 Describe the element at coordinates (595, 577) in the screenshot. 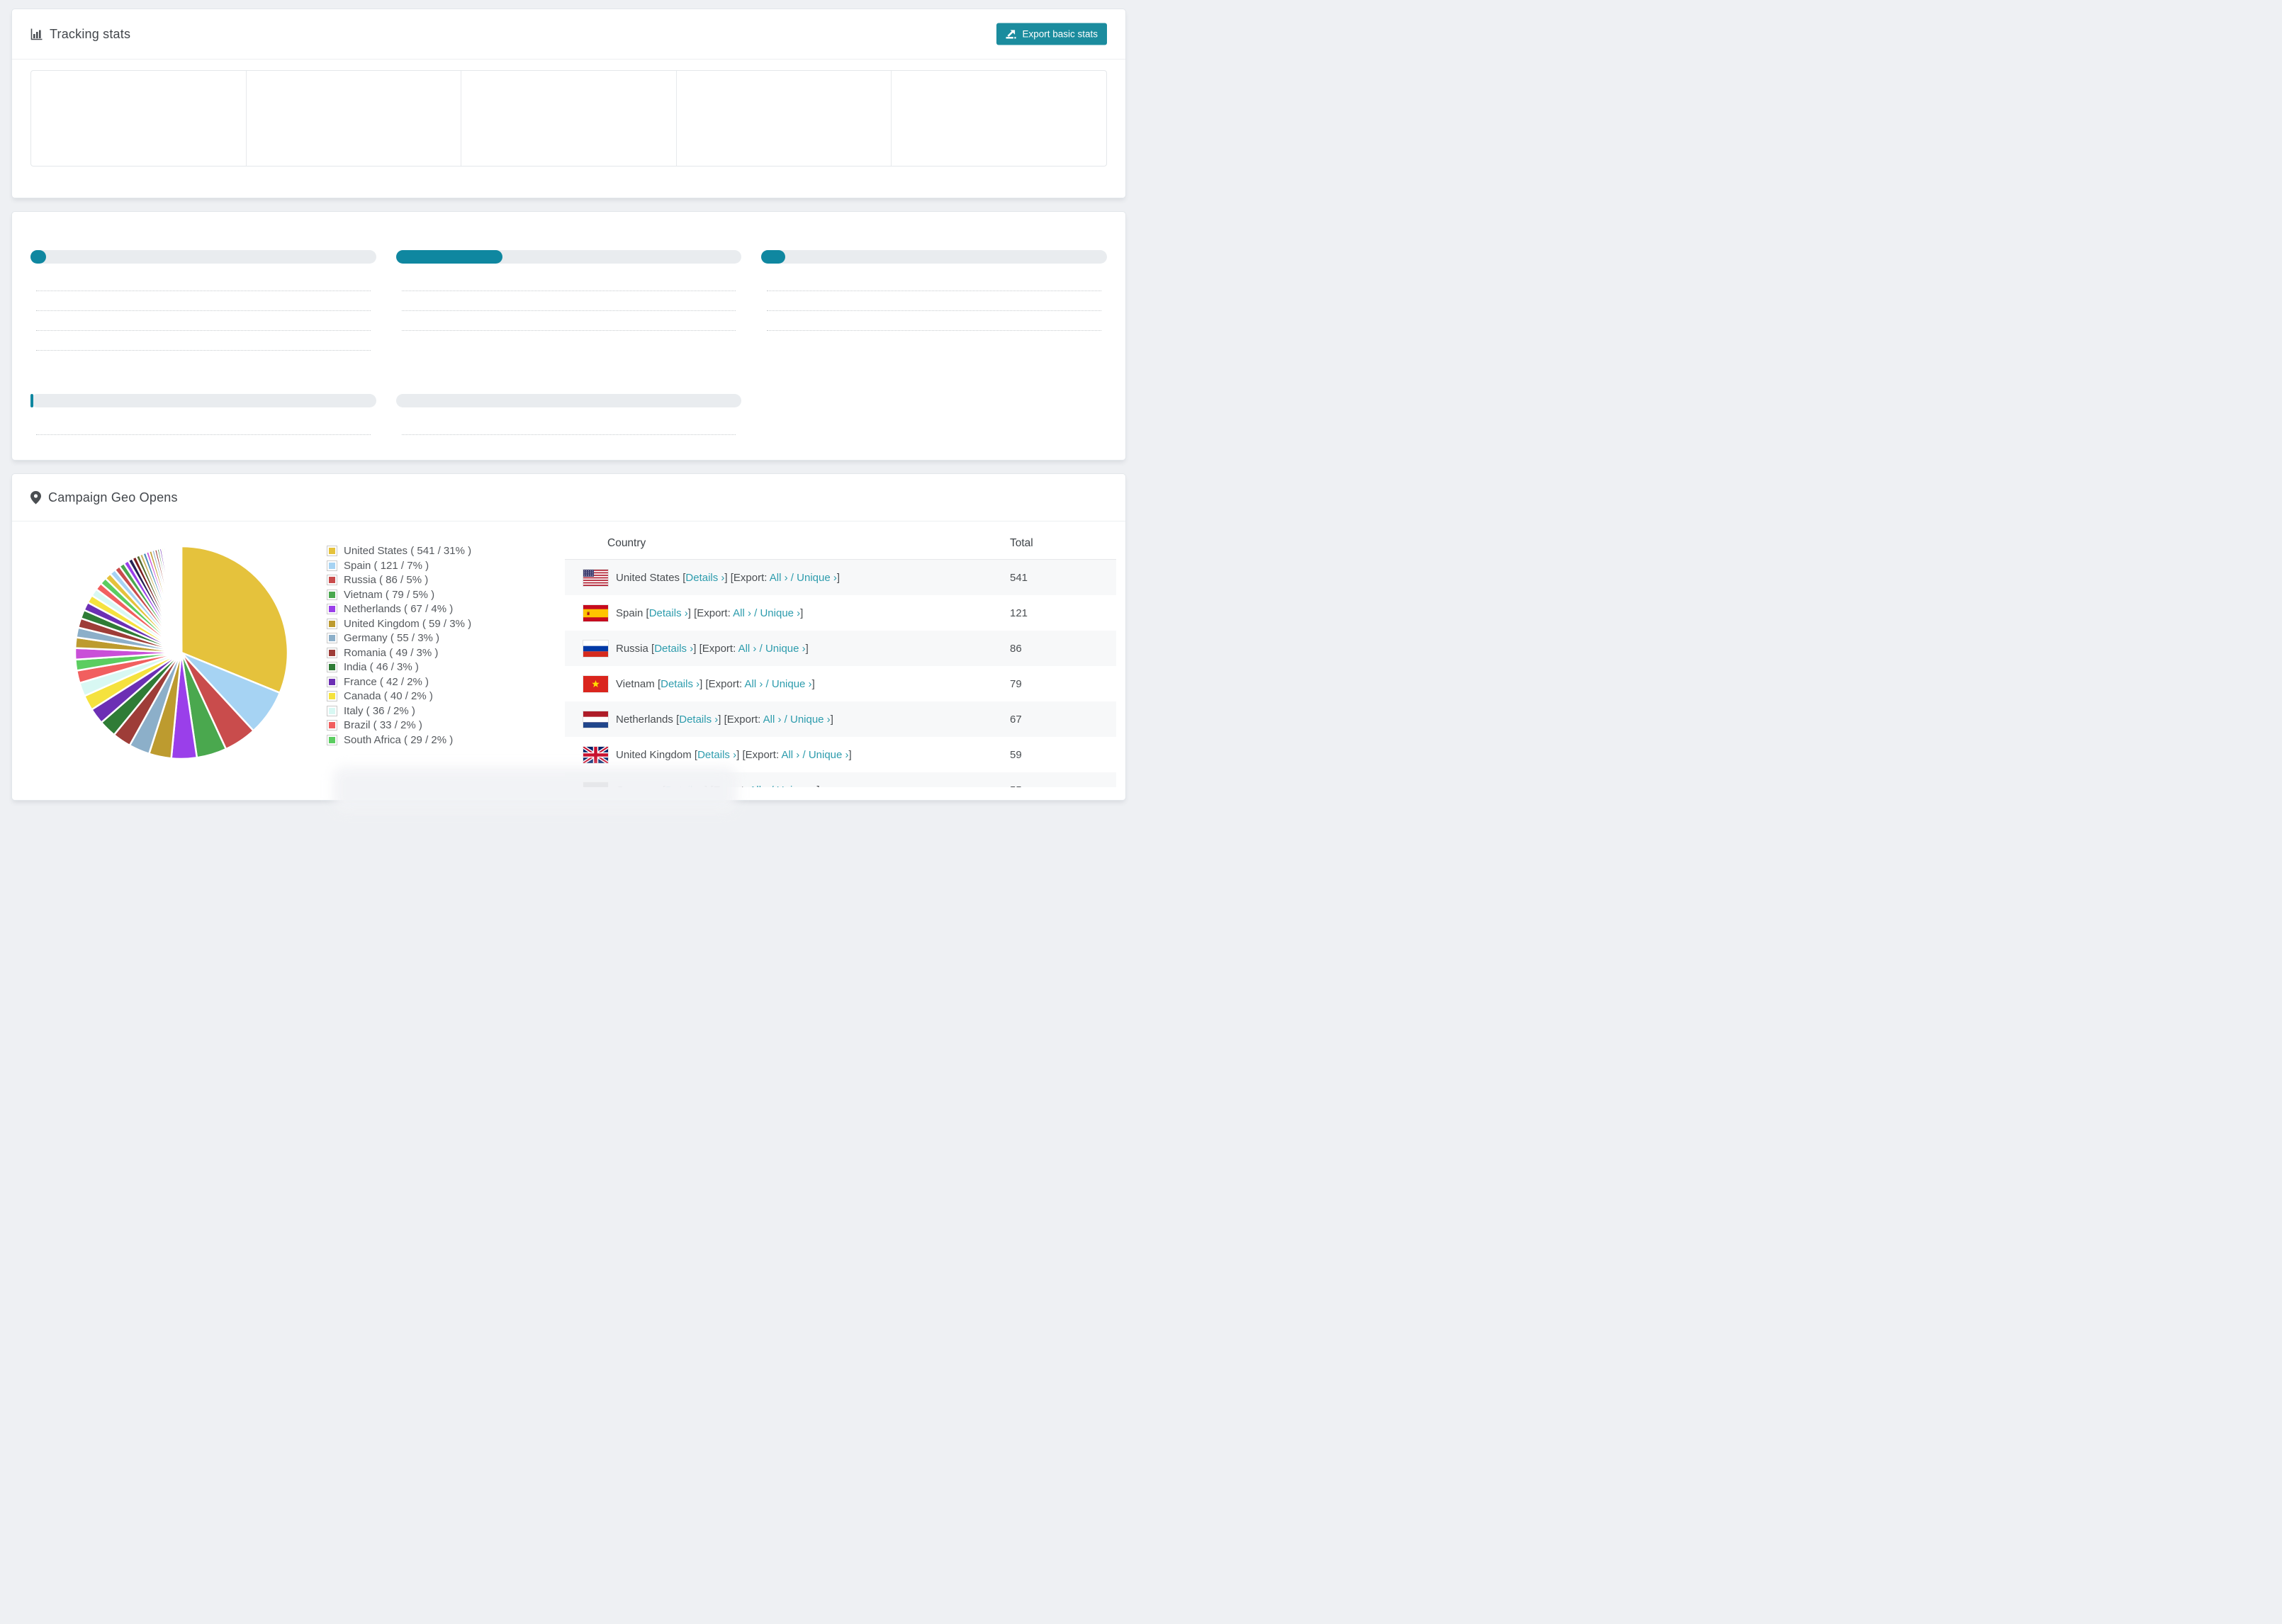

I see `us-flag-icon` at that location.